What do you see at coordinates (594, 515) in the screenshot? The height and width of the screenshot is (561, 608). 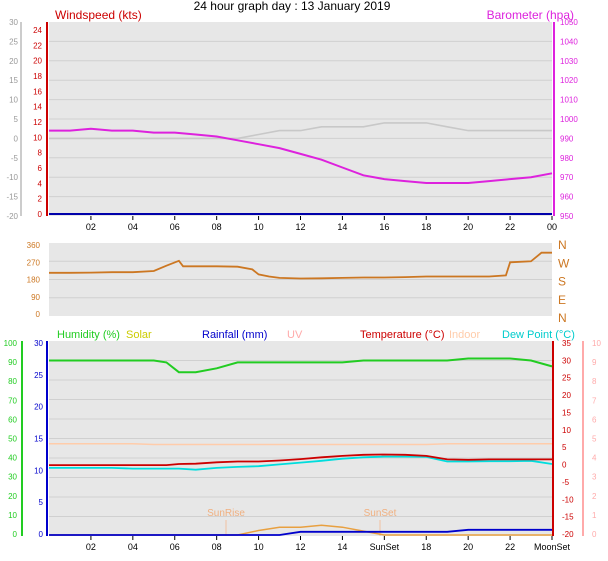 I see `uv-tick: 1` at bounding box center [594, 515].